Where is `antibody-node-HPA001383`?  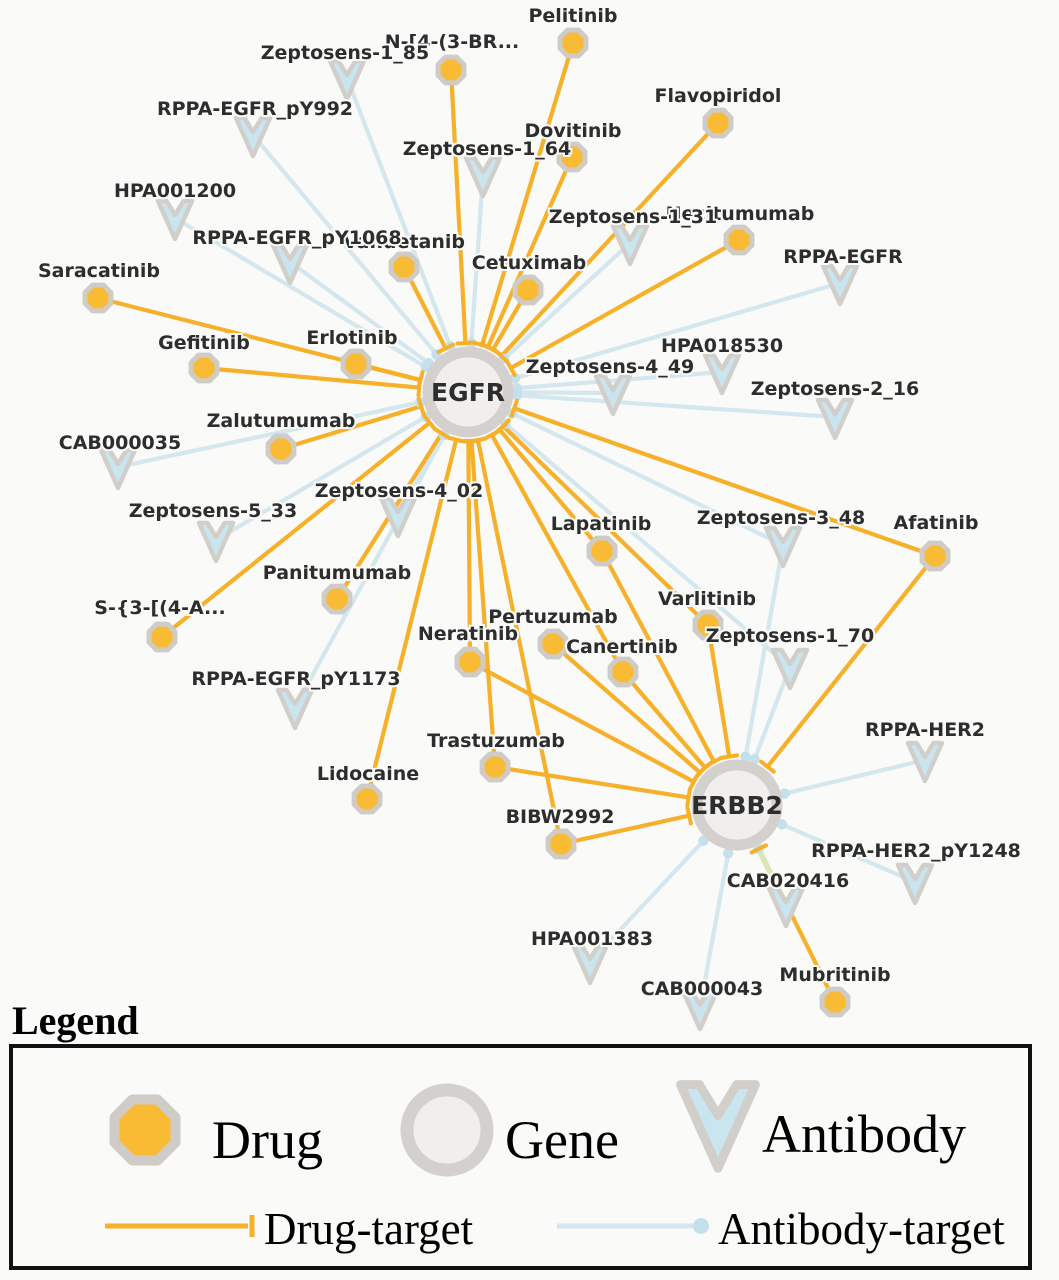
antibody-node-HPA001383 is located at coordinates (590, 964).